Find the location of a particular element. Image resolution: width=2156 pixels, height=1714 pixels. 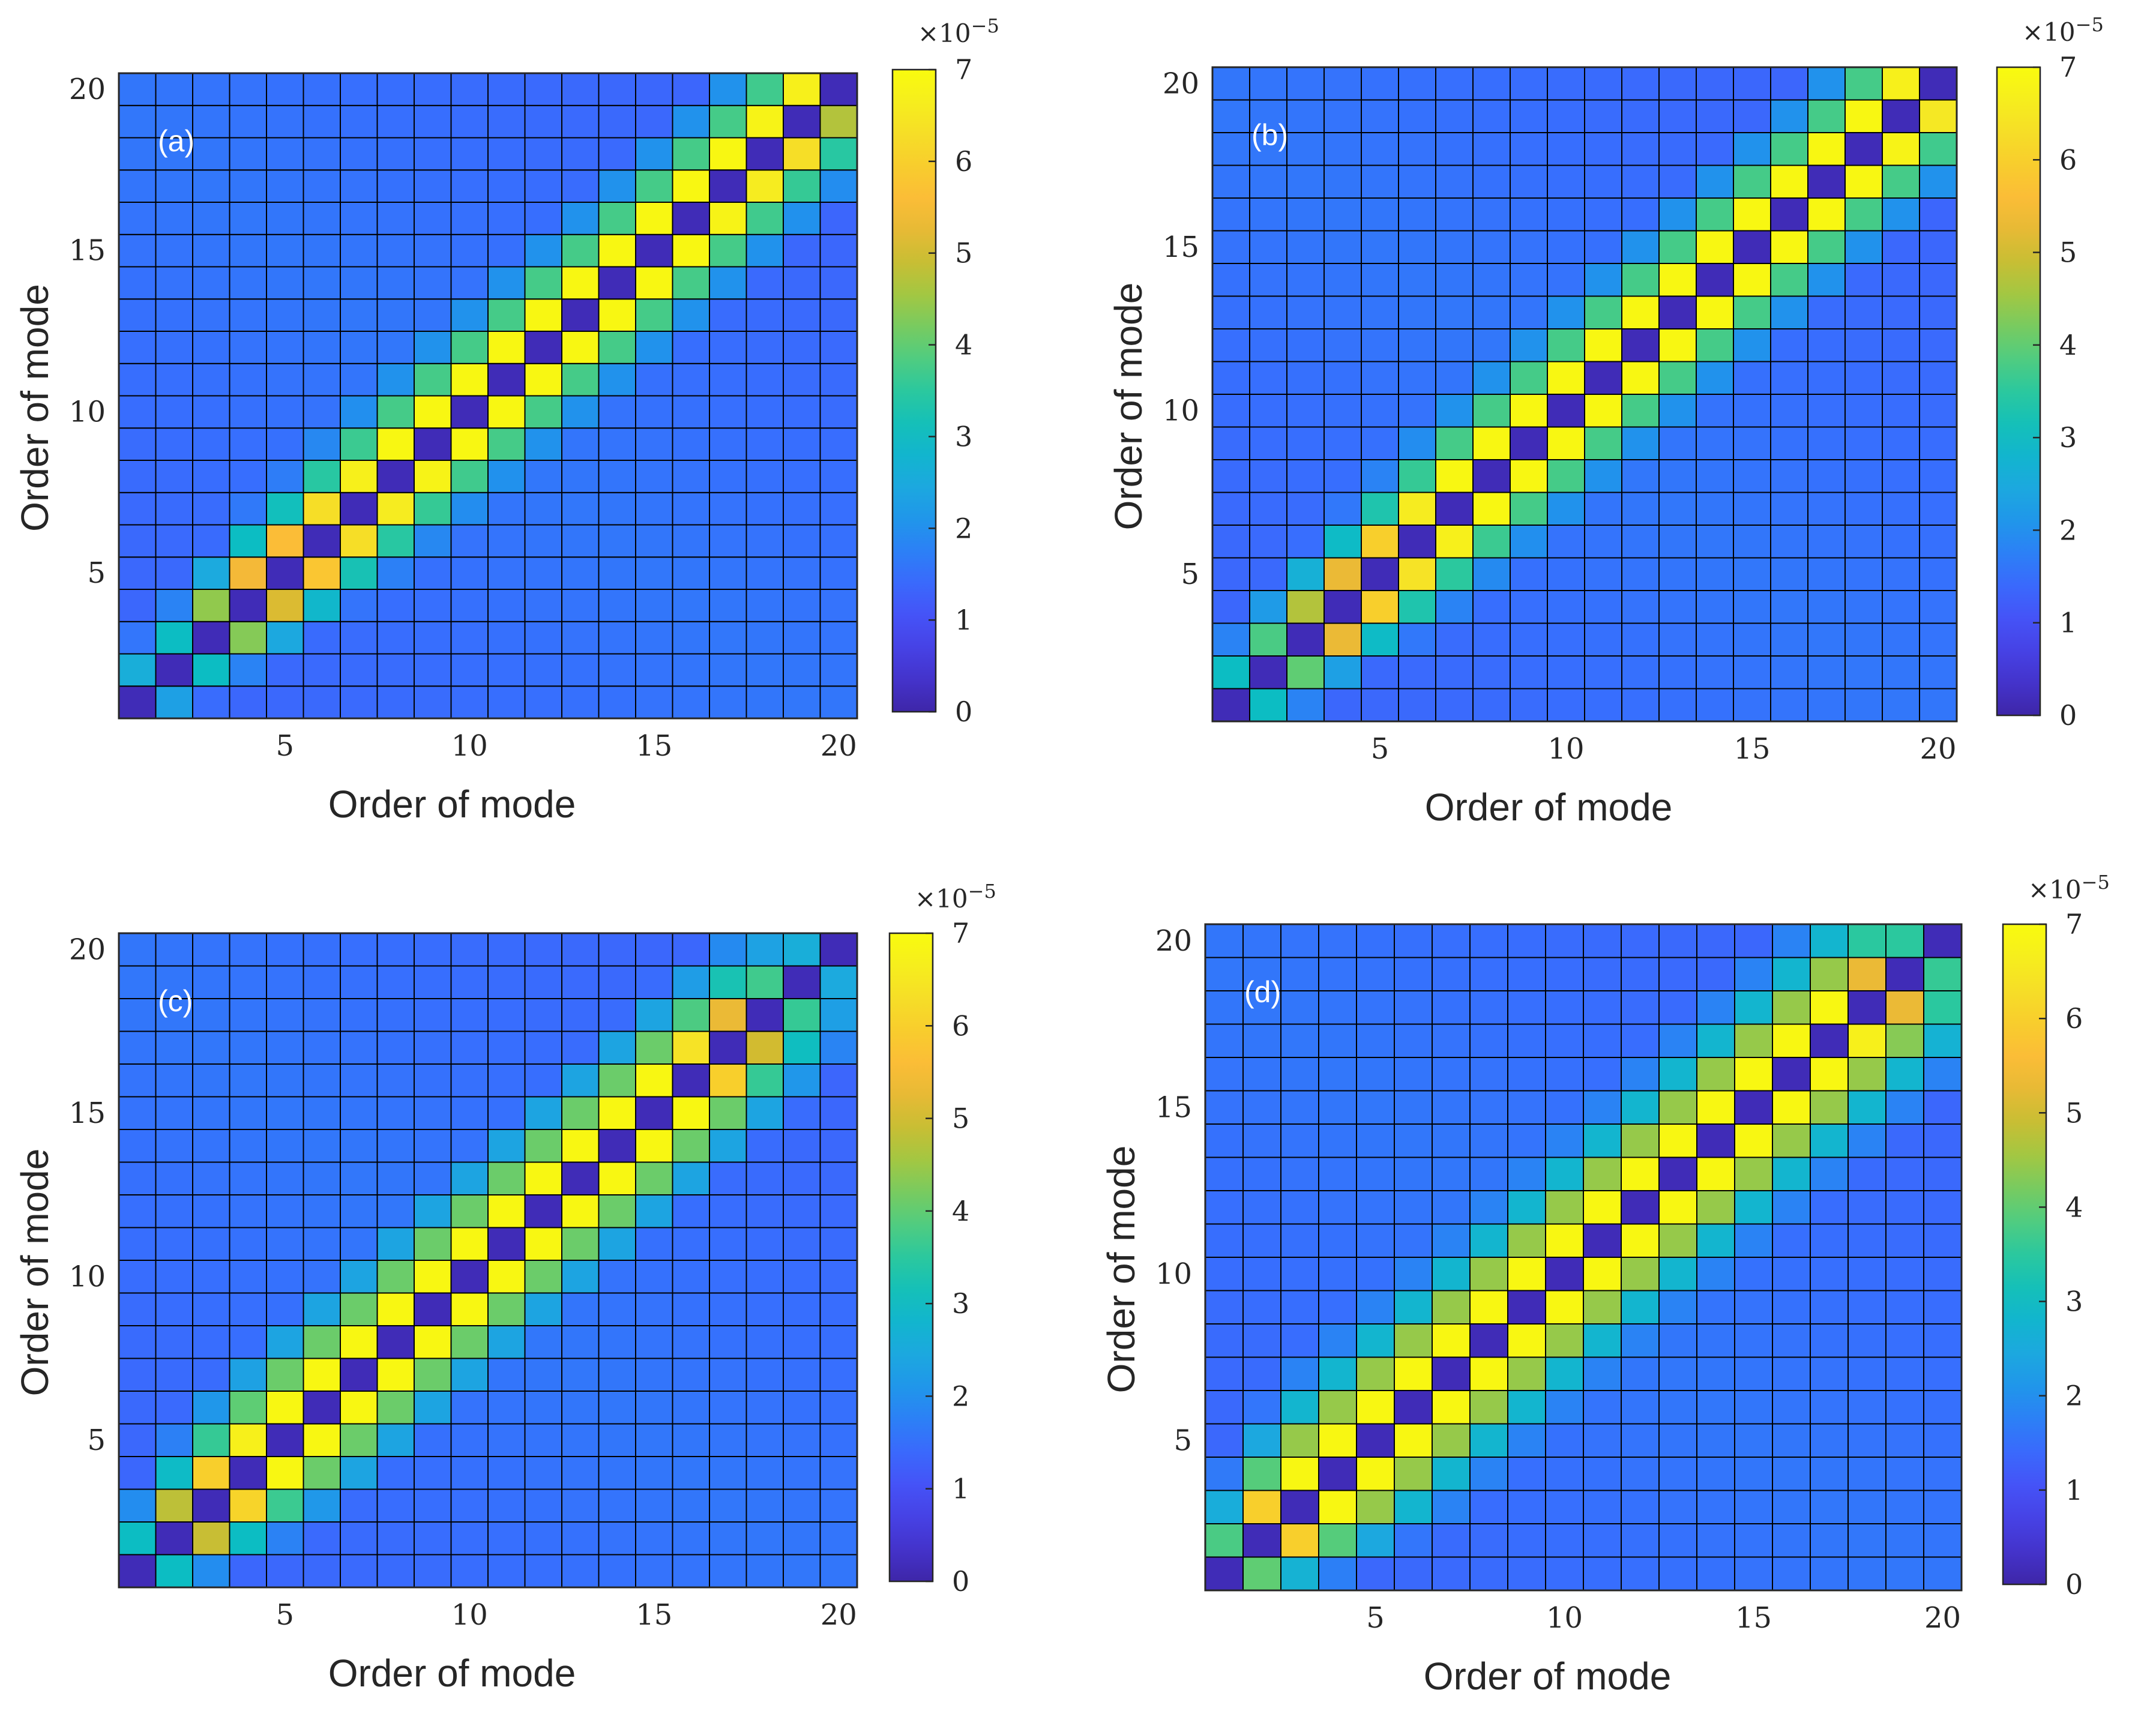

x-tick-label: 20 is located at coordinates (839, 746).